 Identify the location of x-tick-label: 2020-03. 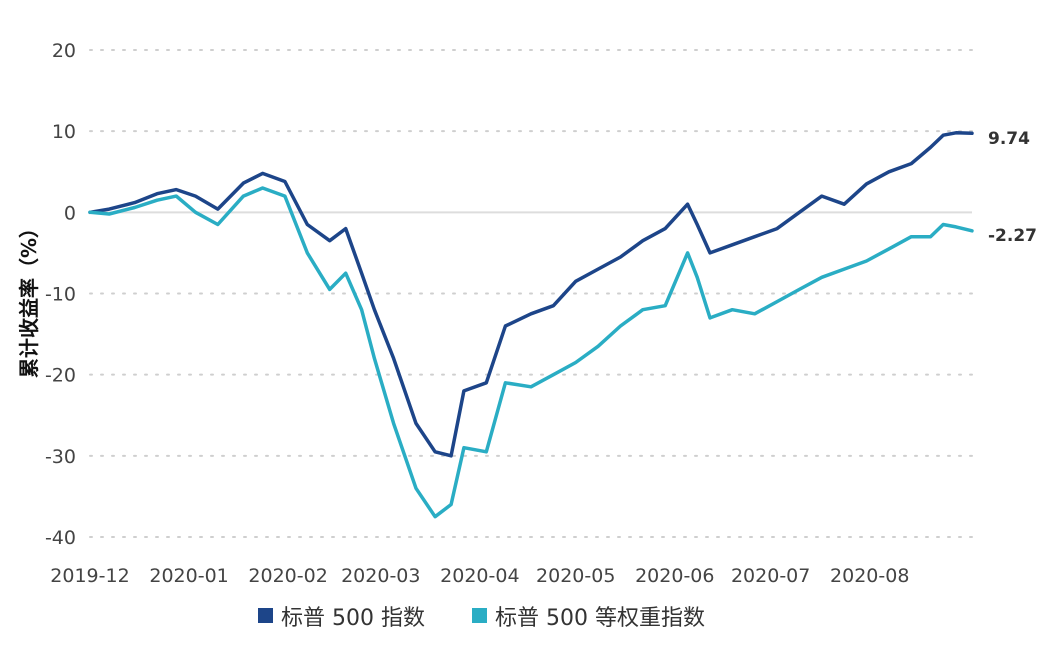
(380, 576).